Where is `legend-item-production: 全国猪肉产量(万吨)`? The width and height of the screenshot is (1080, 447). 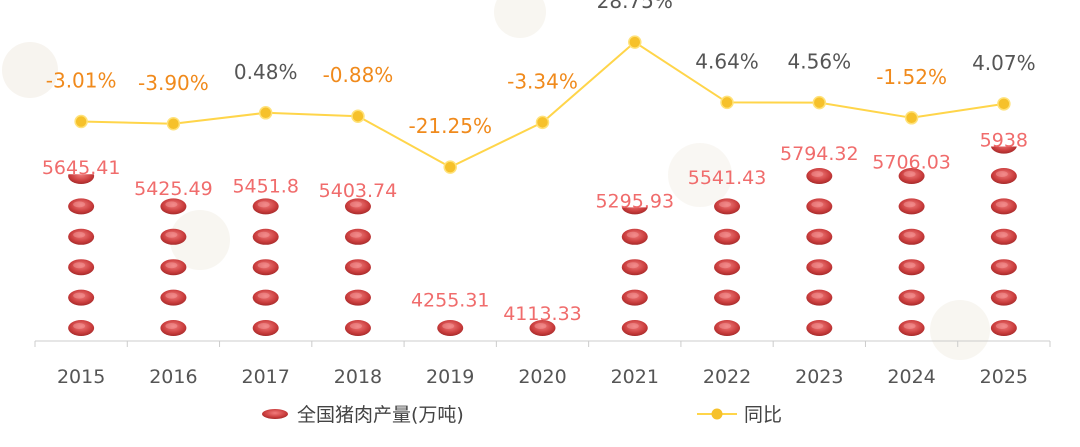 legend-item-production: 全国猪肉产量(万吨) is located at coordinates (363, 415).